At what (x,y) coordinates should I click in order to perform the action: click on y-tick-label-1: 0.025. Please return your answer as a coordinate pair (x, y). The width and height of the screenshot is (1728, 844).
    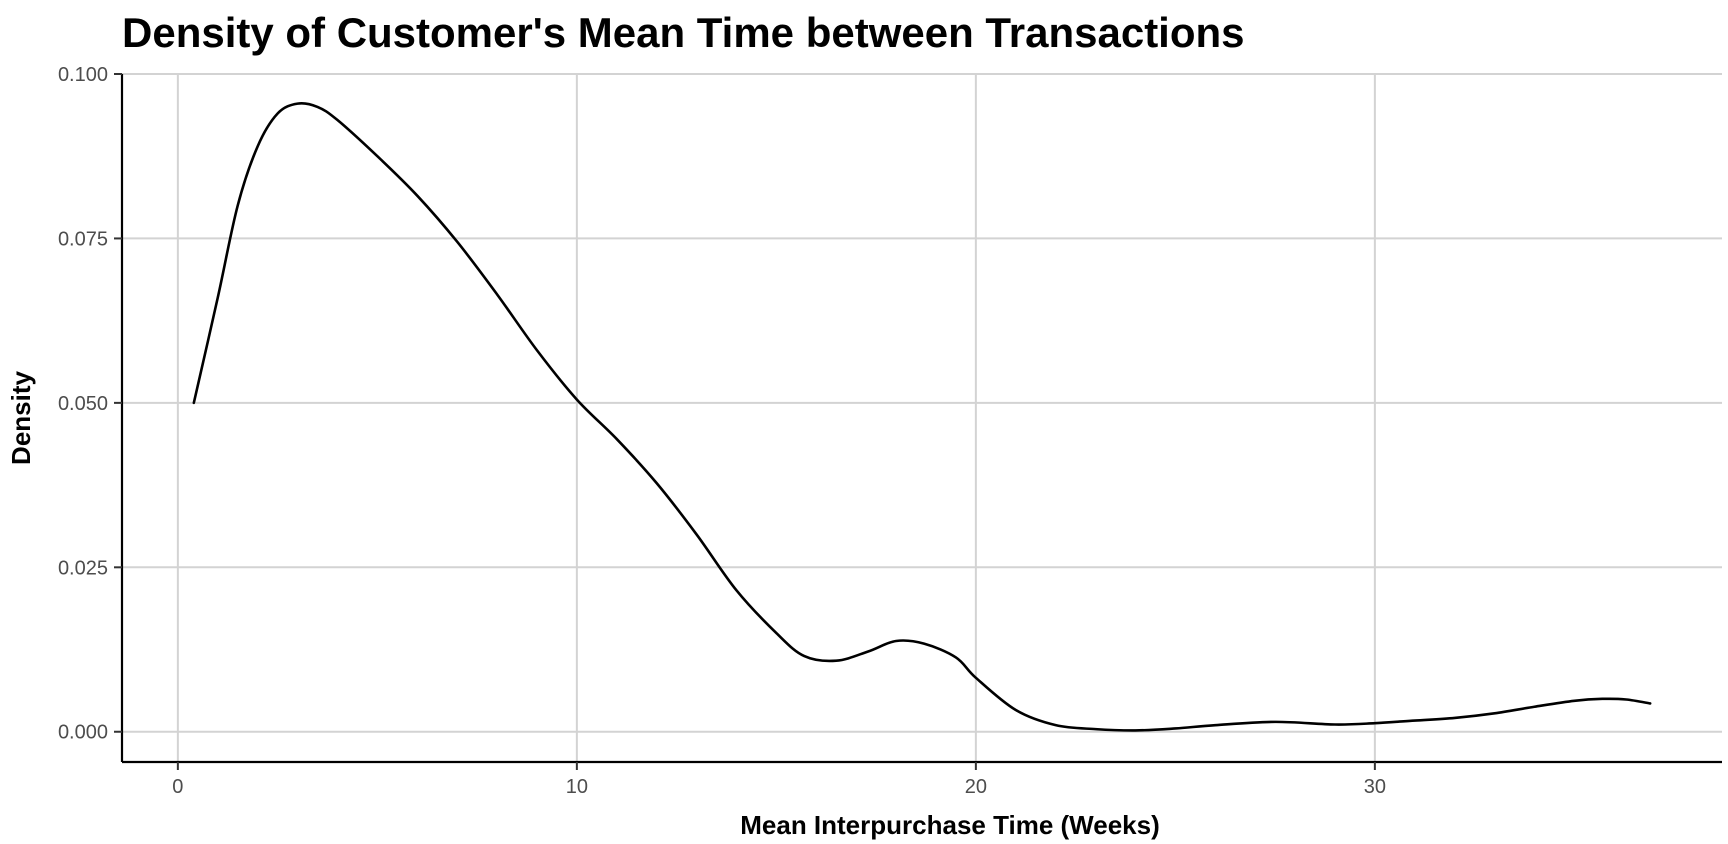
    Looking at the image, I should click on (83, 568).